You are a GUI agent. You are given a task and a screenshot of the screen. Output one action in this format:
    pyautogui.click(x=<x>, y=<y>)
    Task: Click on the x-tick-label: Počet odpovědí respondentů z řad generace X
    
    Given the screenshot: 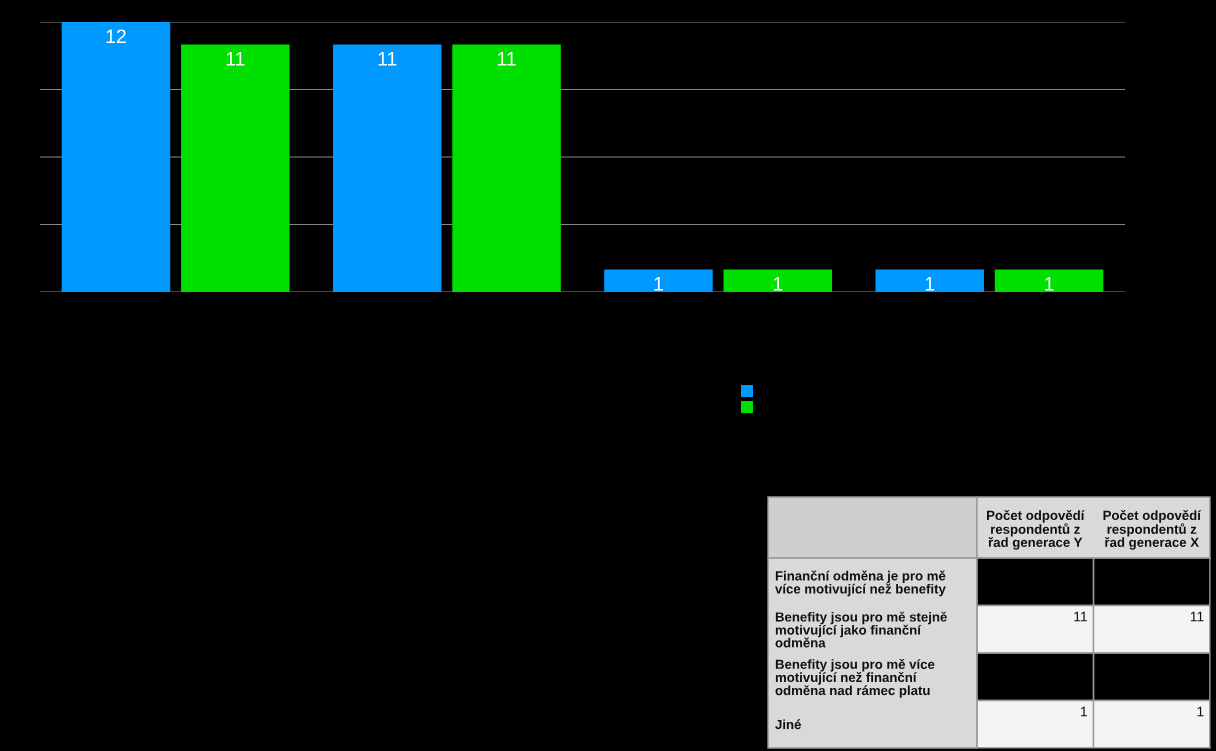 What is the action you would take?
    pyautogui.click(x=1152, y=530)
    